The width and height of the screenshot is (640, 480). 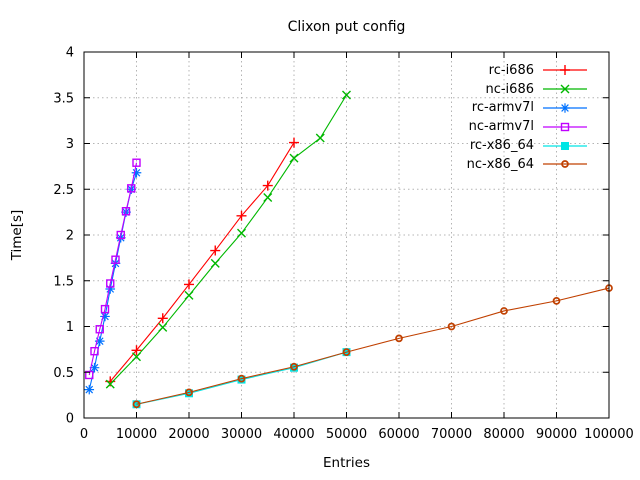 I want to click on legend-item-nc-x86_64: nc-x86_64, so click(x=527, y=164).